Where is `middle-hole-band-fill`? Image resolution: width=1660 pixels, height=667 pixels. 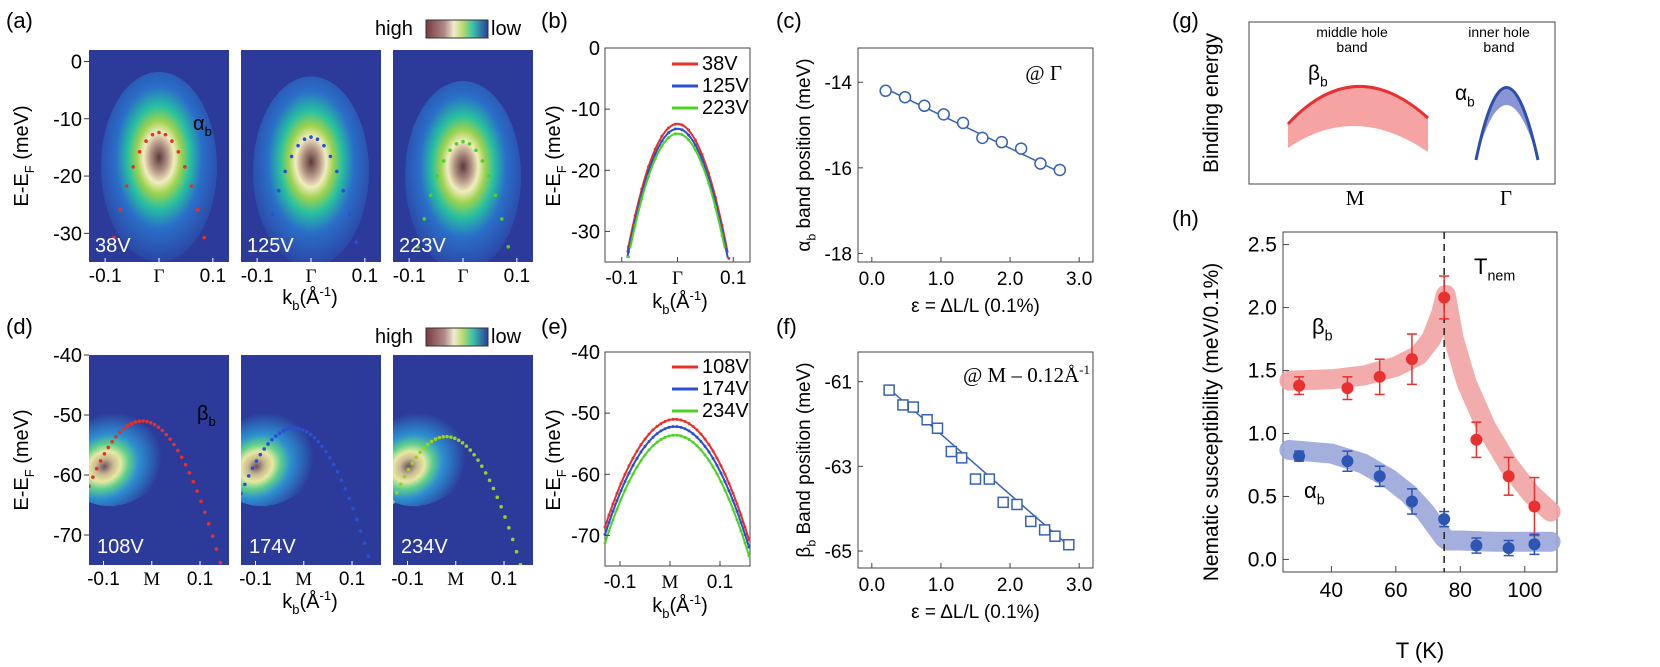 middle-hole-band-fill is located at coordinates (1358, 119).